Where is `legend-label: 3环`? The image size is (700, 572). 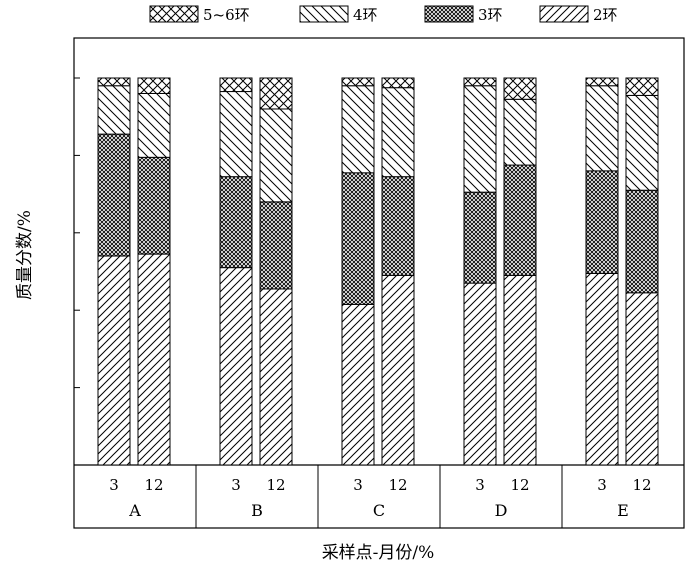 legend-label: 3环 is located at coordinates (490, 15).